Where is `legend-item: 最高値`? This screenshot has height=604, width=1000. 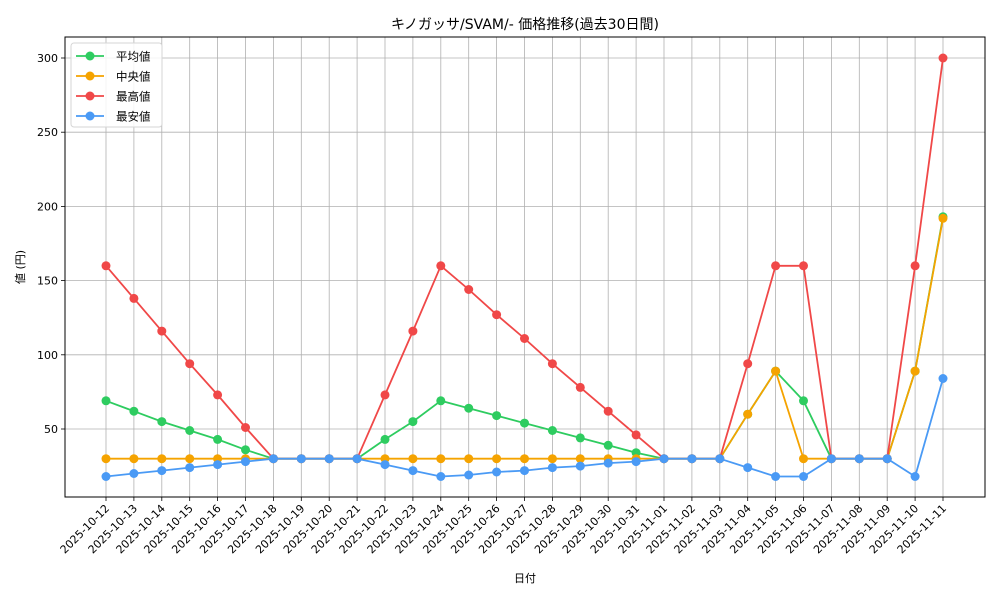
legend-item: 最高値 is located at coordinates (113, 97).